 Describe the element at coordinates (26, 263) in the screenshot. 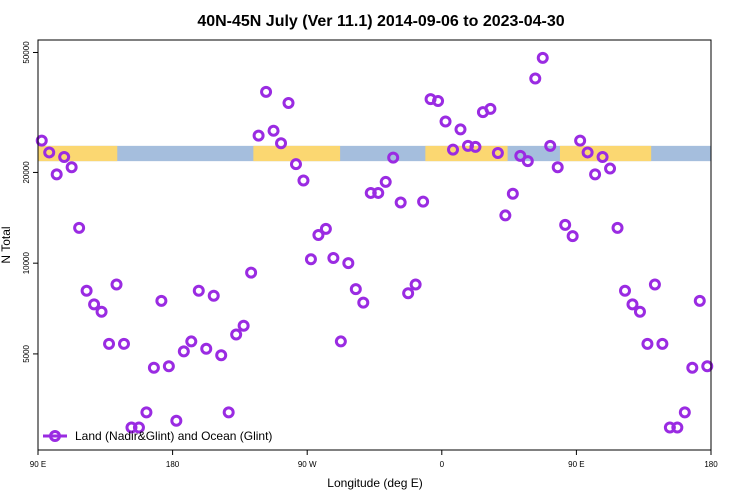

I see `y-tick-label: 10000` at that location.